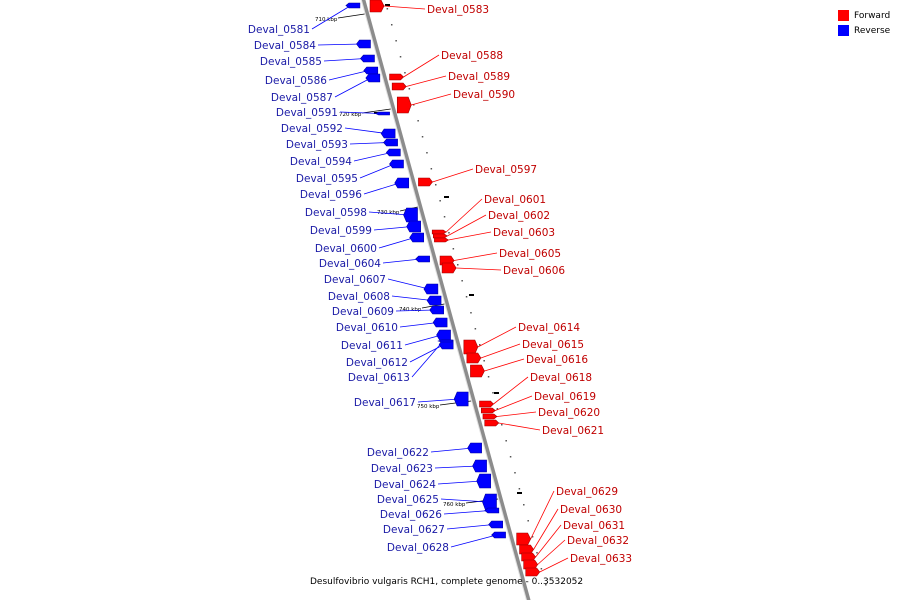  Describe the element at coordinates (372, 346) in the screenshot. I see `gene-label-reverse: Deval_0611` at that location.